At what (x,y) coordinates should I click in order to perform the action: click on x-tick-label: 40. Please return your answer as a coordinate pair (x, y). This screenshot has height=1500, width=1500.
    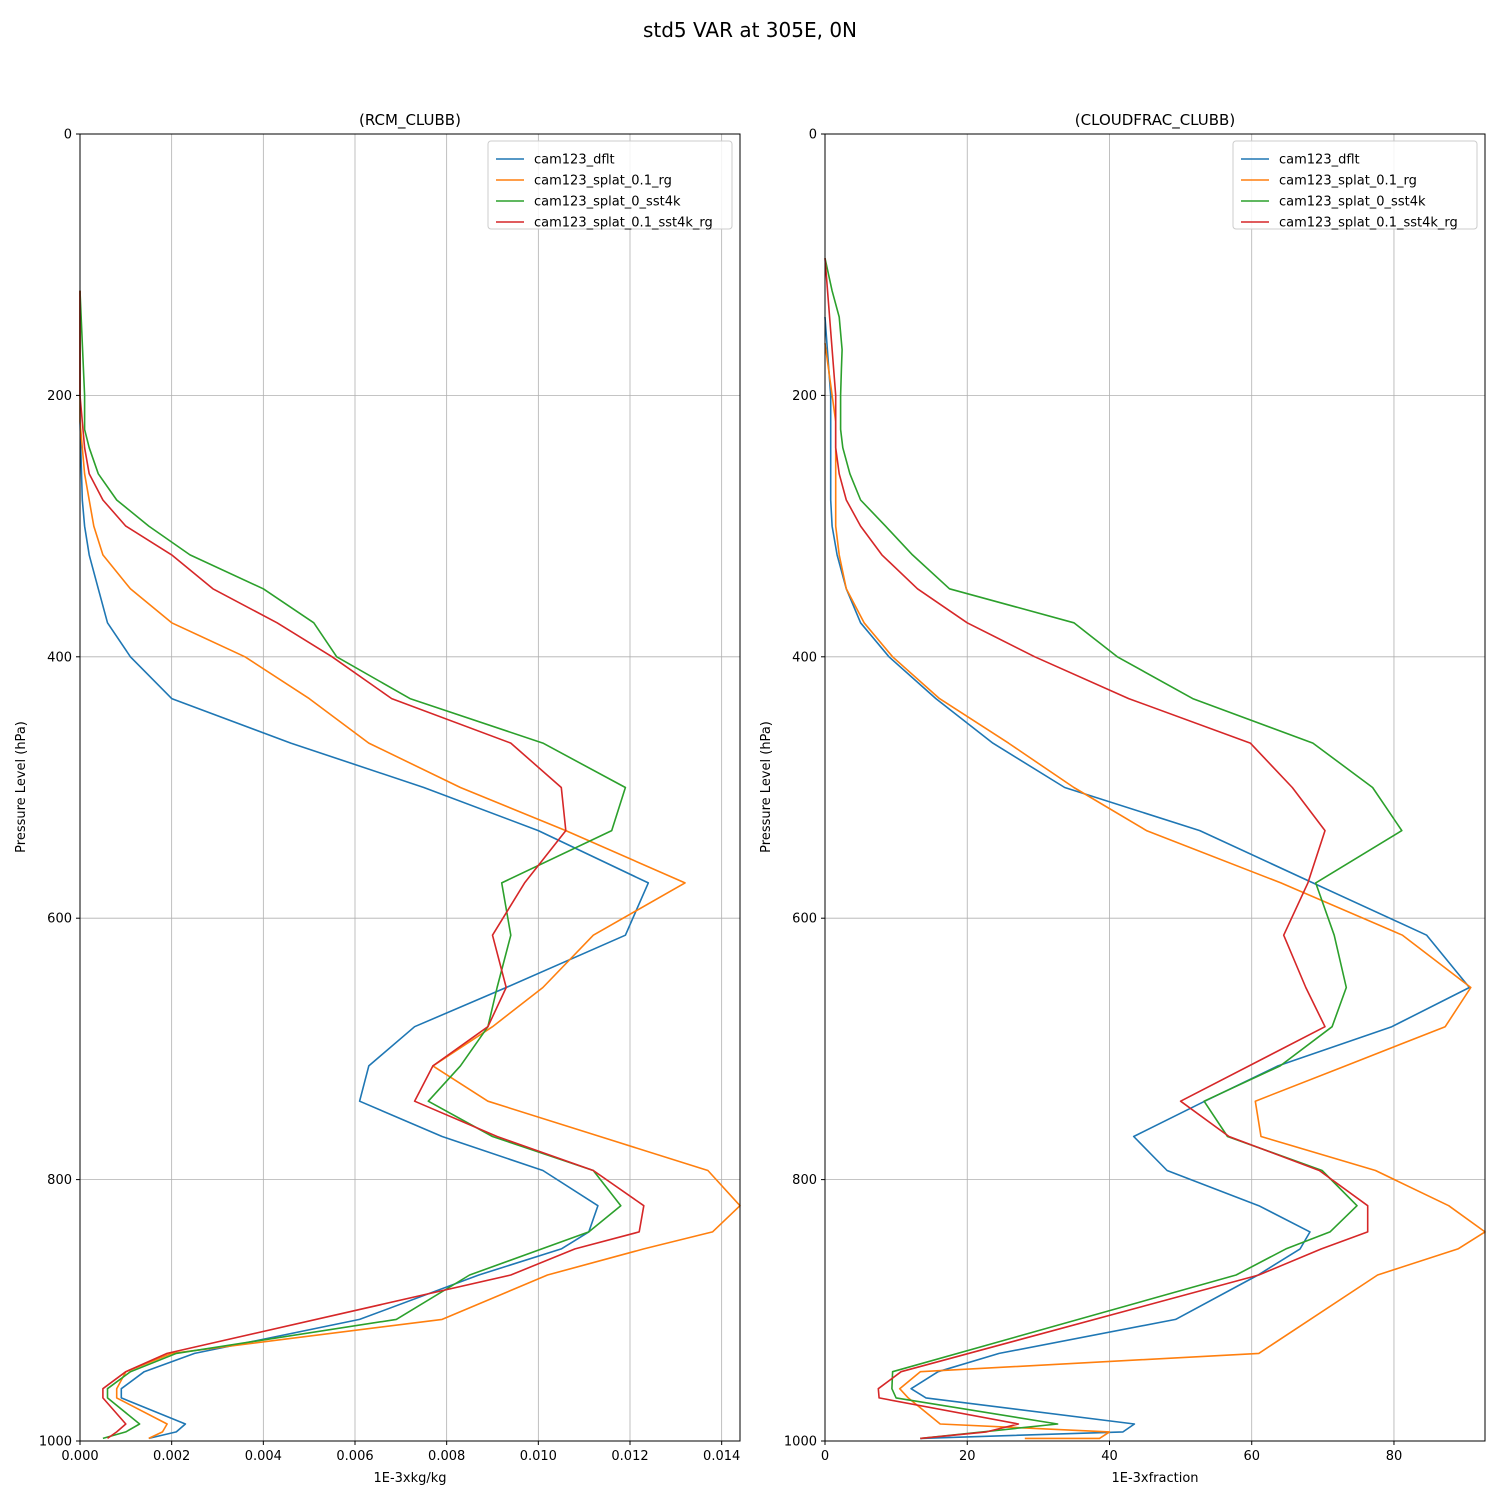
    Looking at the image, I should click on (1109, 1456).